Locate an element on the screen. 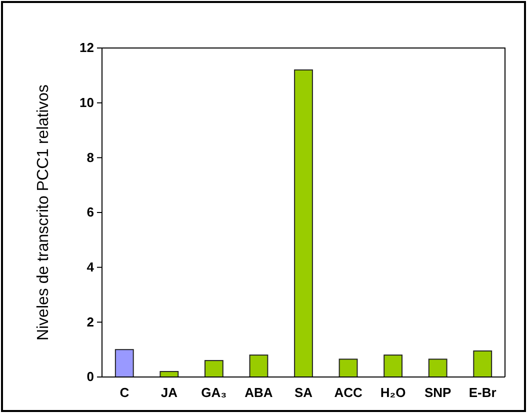 This screenshot has height=414, width=528. x-tick-label: ACC is located at coordinates (348, 392).